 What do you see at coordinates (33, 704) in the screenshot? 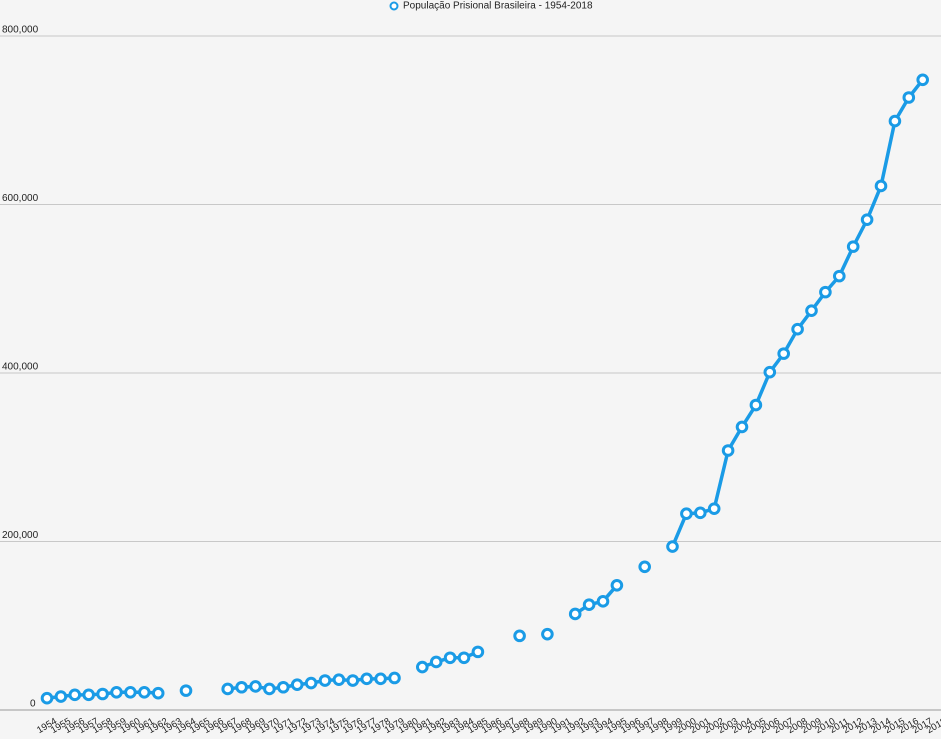
I see `y-tick-label: 0` at bounding box center [33, 704].